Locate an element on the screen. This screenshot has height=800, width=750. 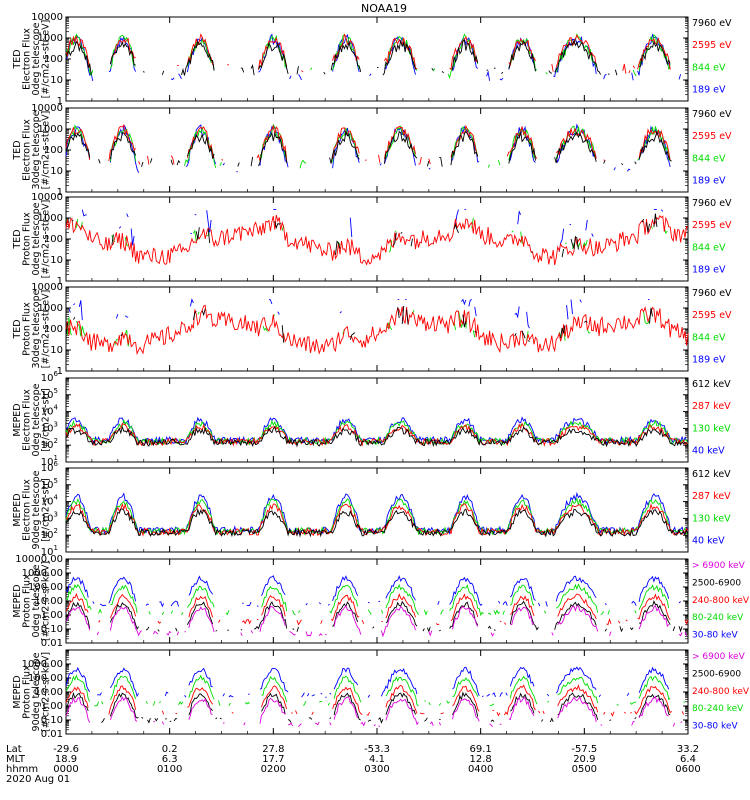
x-tick-label-hhmm: 0200 is located at coordinates (273, 769).